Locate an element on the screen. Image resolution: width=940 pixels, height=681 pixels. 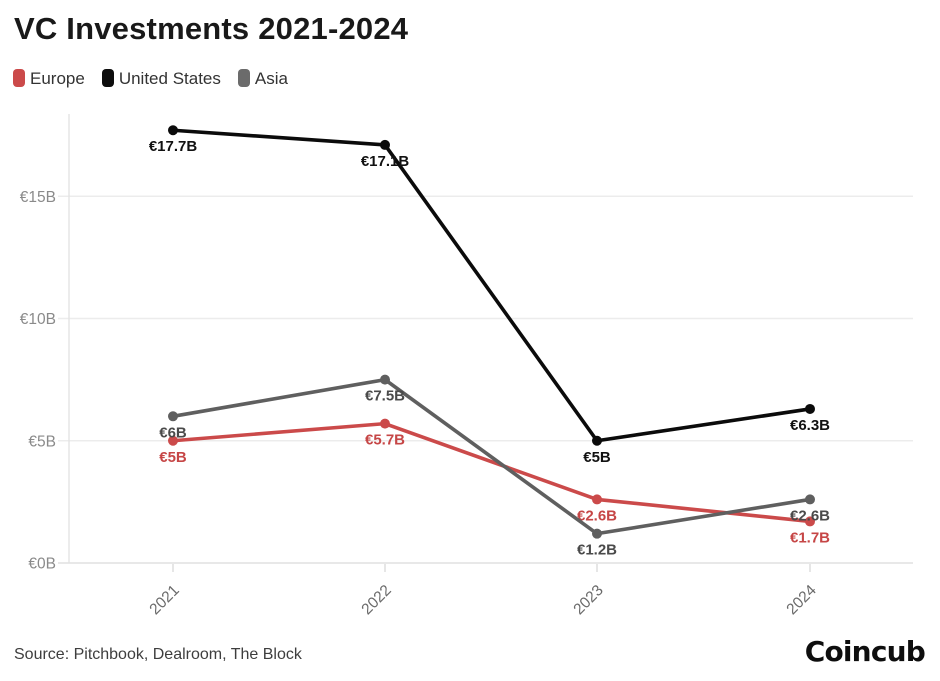
x-tick-label: 2024 is located at coordinates (801, 600).